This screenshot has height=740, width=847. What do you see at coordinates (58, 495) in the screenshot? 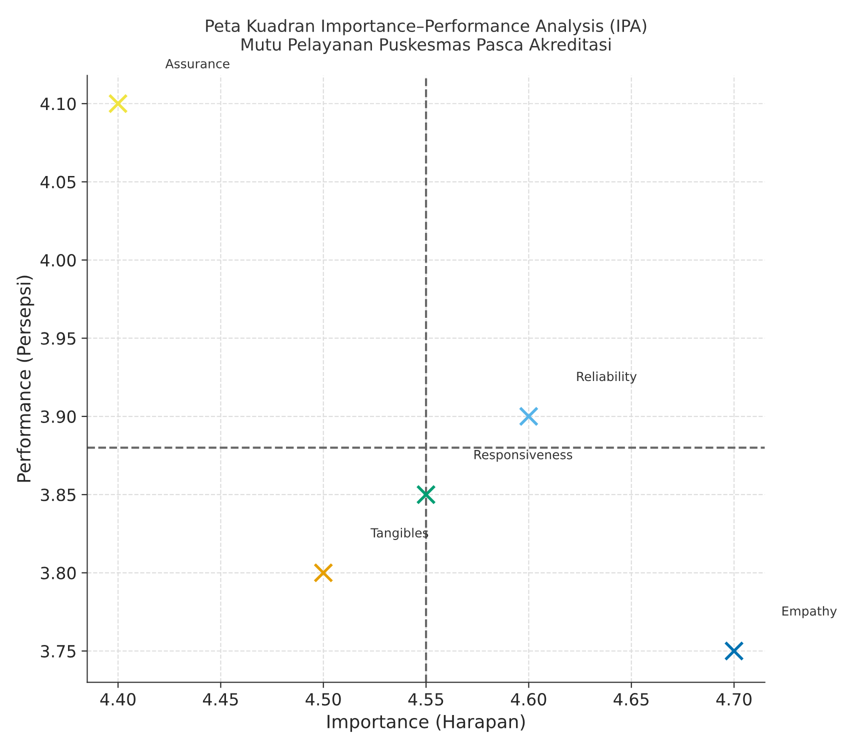
I see `y-tick-label: 3.85` at bounding box center [58, 495].